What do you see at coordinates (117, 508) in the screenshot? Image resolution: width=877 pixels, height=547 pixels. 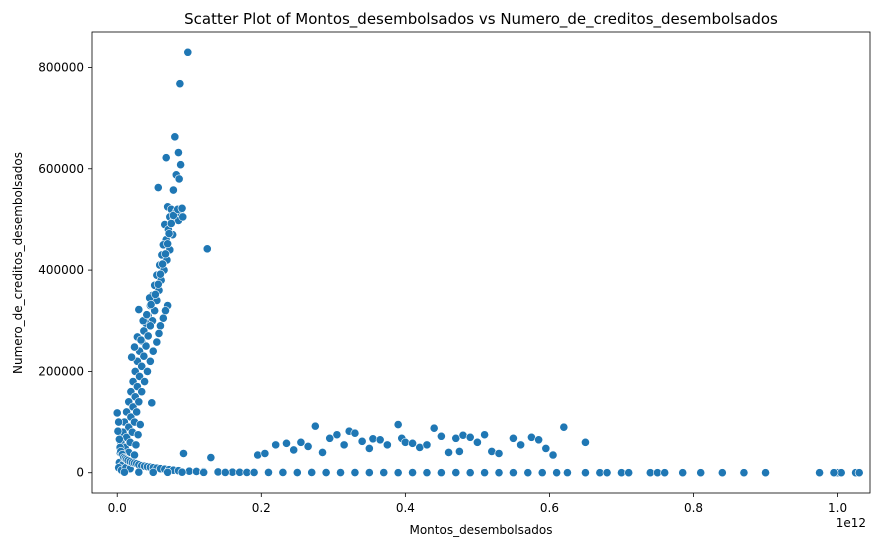 I see `x-tick-label: 0.0` at bounding box center [117, 508].